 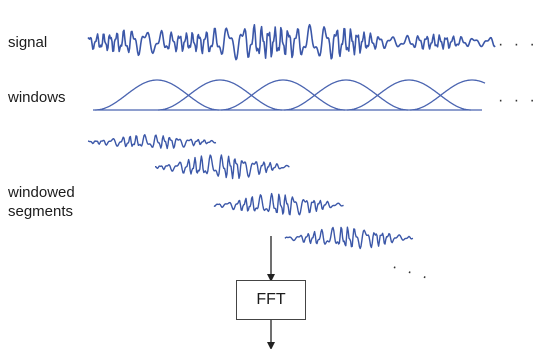 What do you see at coordinates (28, 42) in the screenshot?
I see `signal-label: signal` at bounding box center [28, 42].